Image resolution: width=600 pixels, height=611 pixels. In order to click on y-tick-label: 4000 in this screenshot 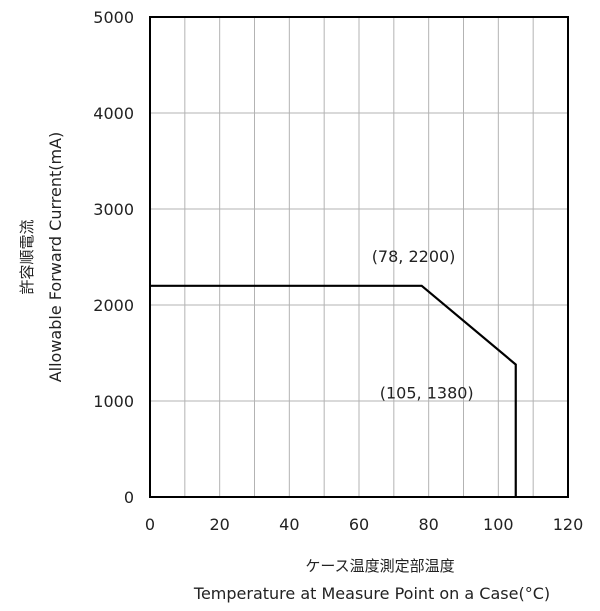, I will do `click(113, 113)`.